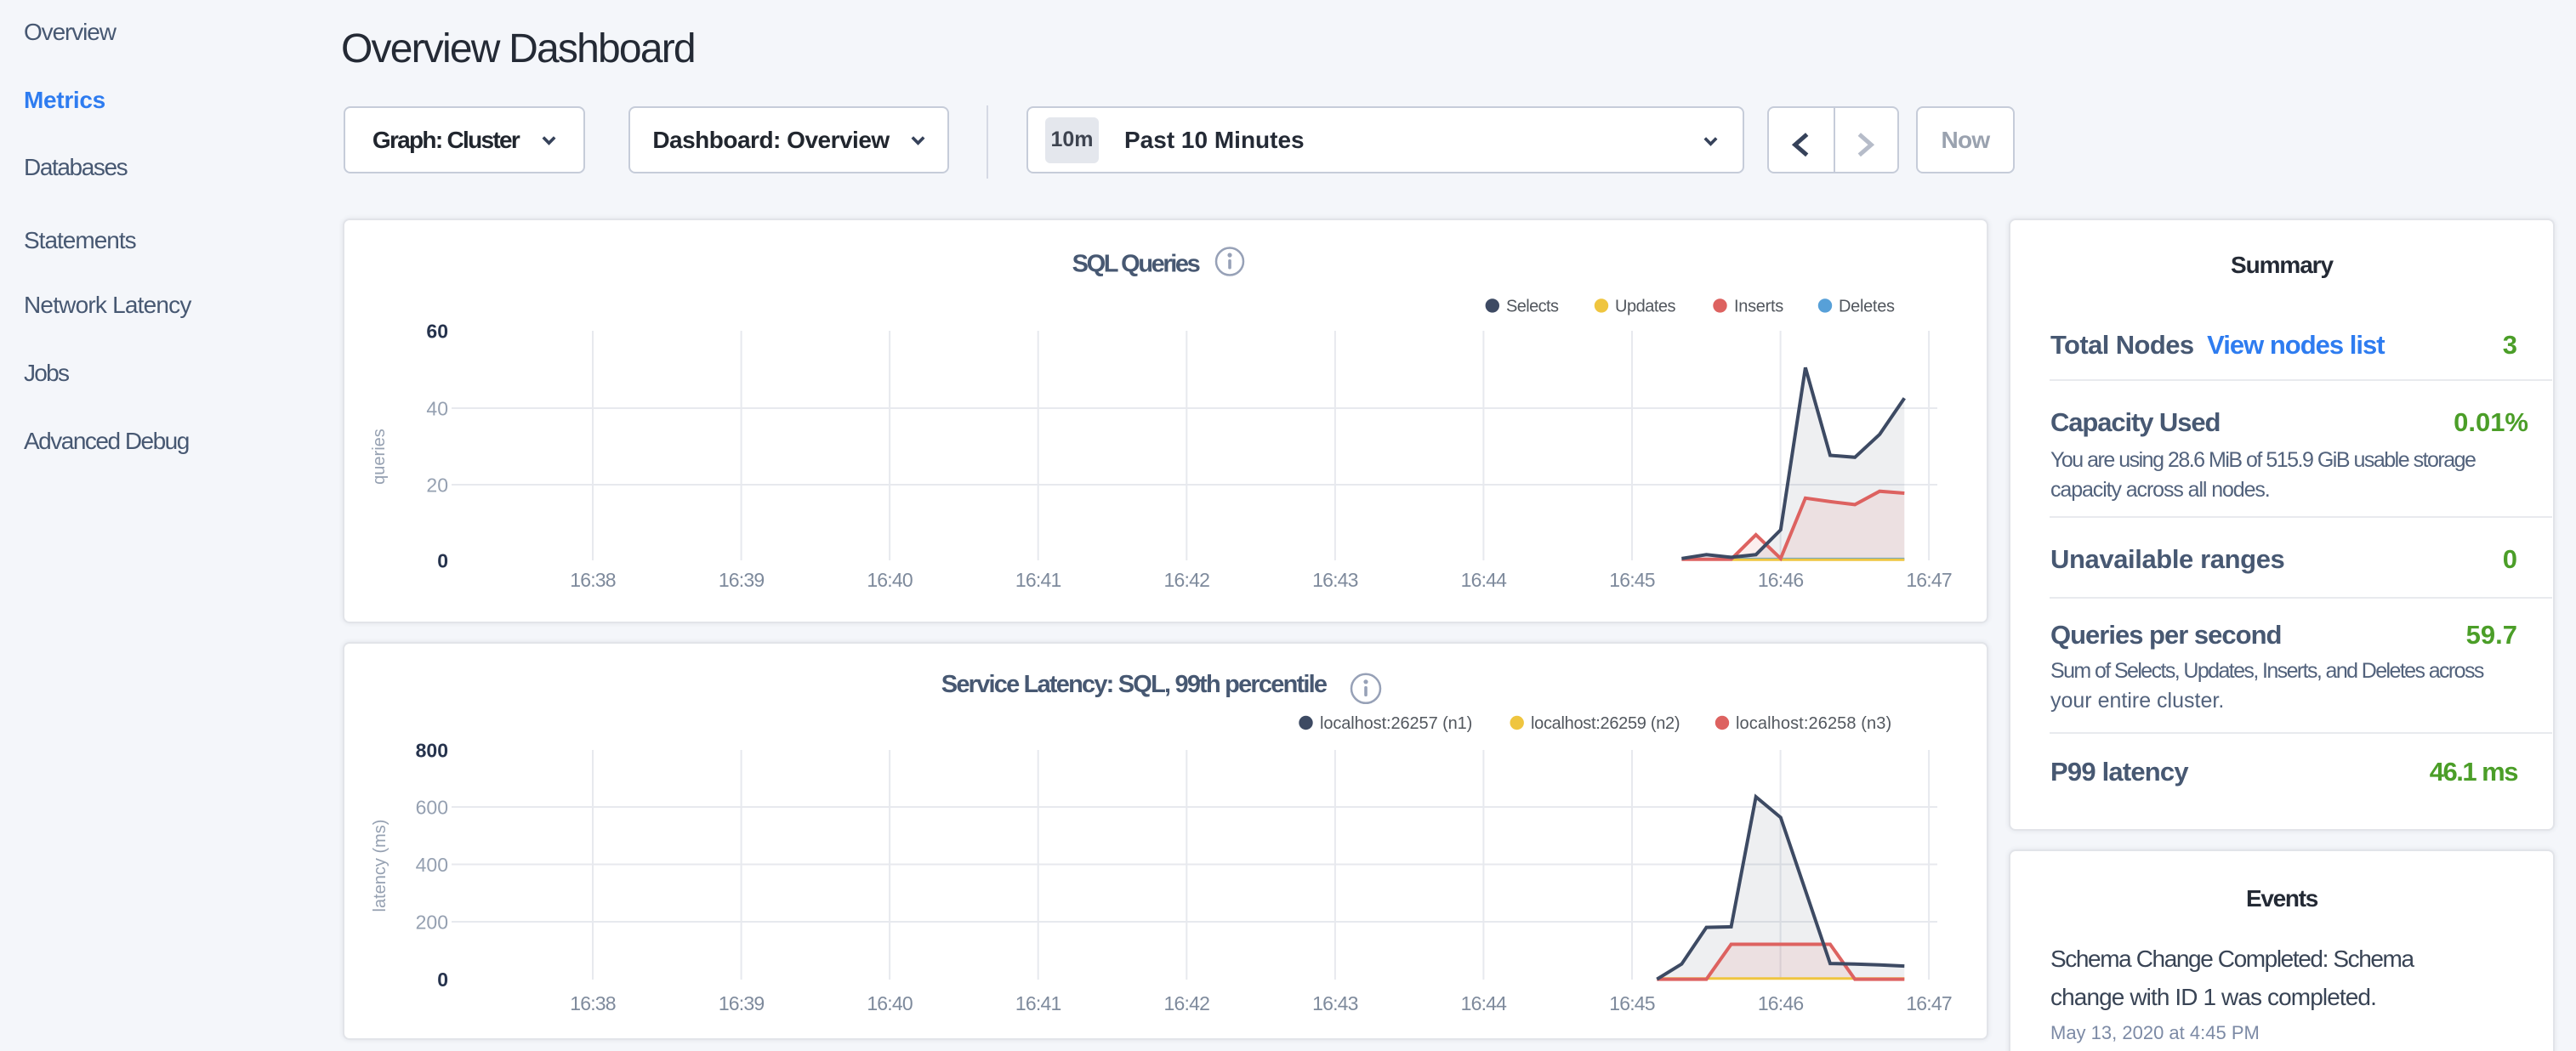 This screenshot has width=2576, height=1051. I want to click on svg-text: localhost:26258 (n3), so click(1813, 724).